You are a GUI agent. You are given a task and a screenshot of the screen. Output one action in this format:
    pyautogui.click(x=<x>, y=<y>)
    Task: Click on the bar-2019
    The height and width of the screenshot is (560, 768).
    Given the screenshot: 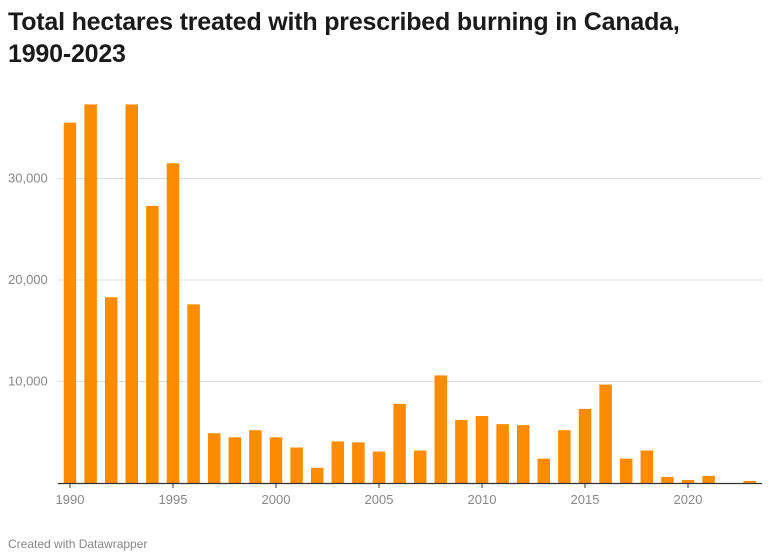 What is the action you would take?
    pyautogui.click(x=667, y=479)
    